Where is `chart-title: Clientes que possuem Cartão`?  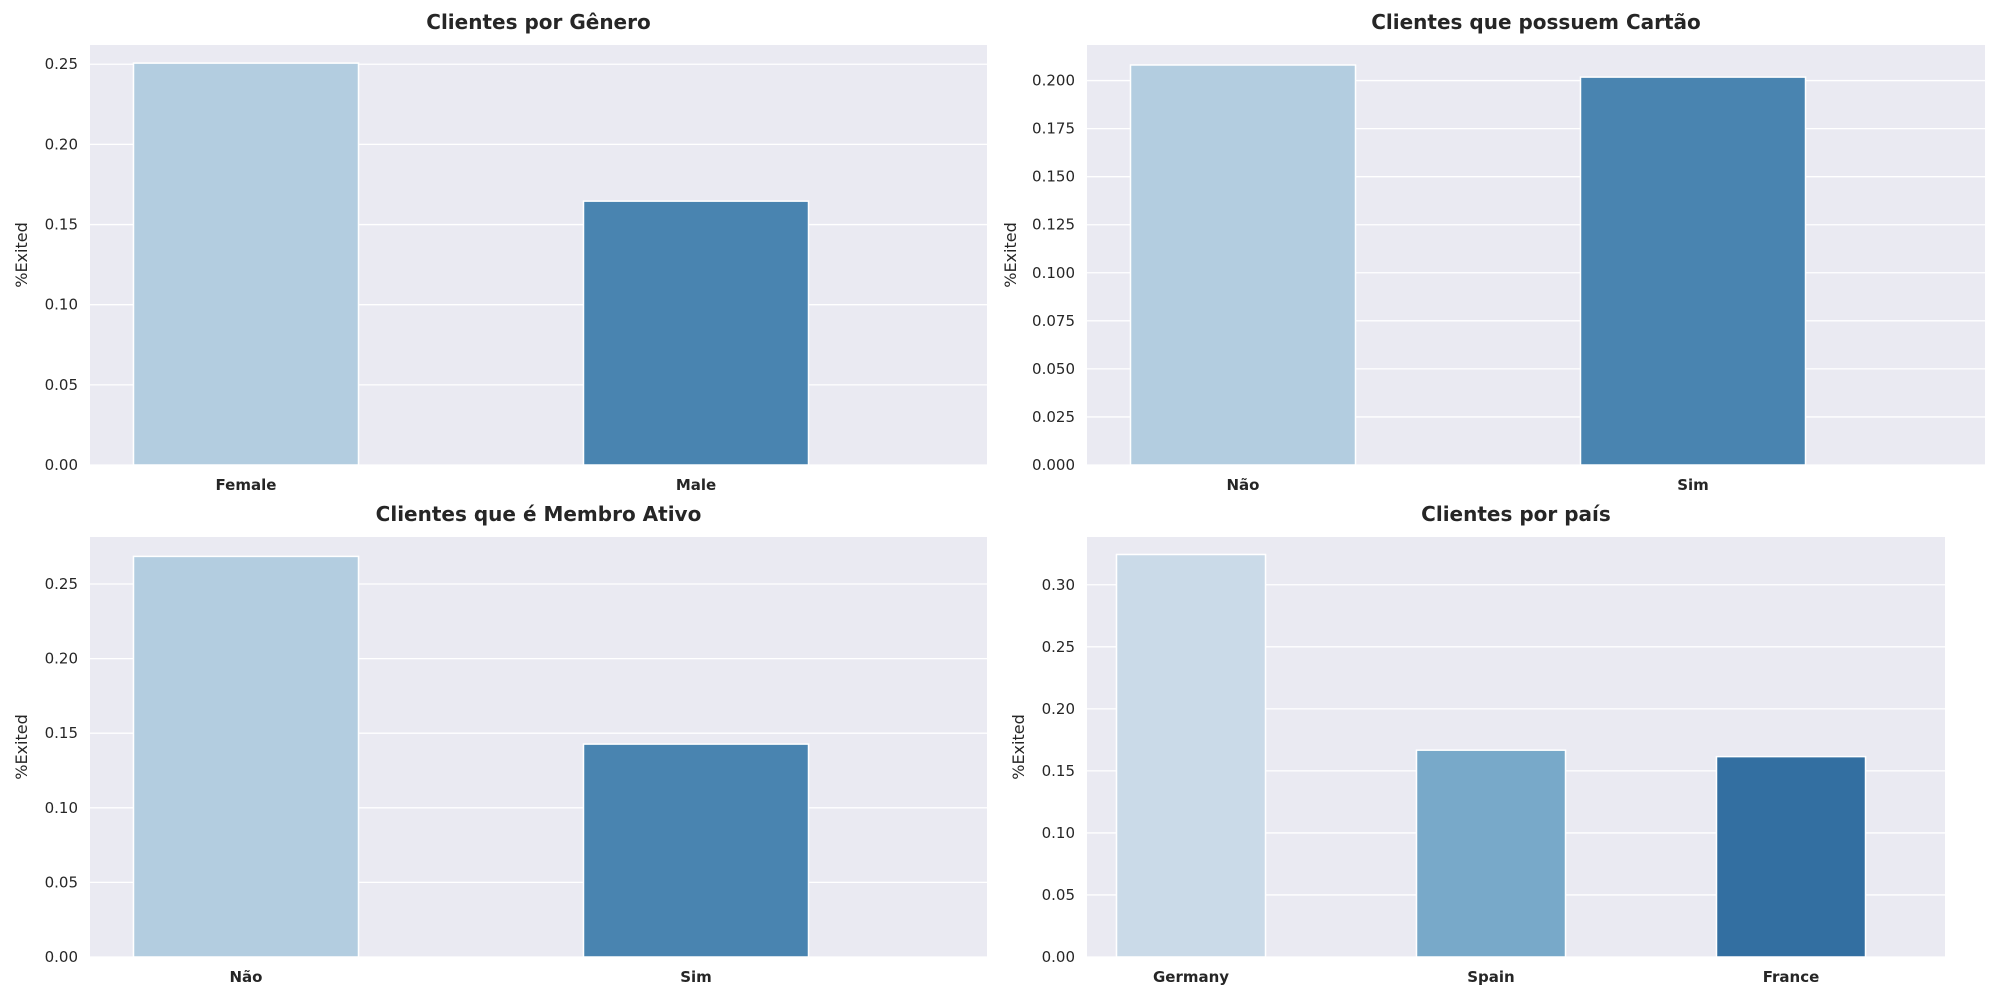
chart-title: Clientes que possuem Cartão is located at coordinates (1536, 22).